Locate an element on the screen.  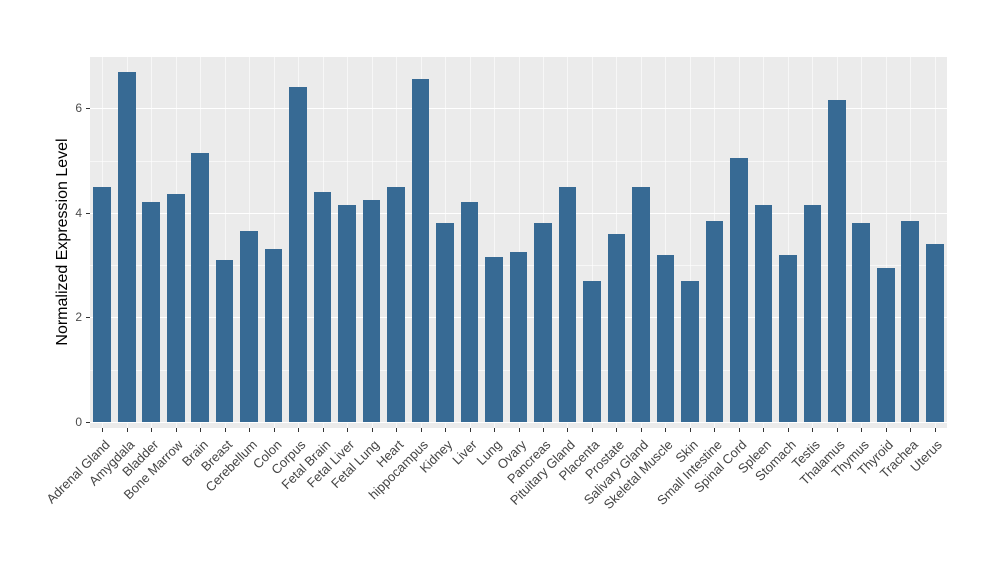
bar-breast is located at coordinates (224, 340).